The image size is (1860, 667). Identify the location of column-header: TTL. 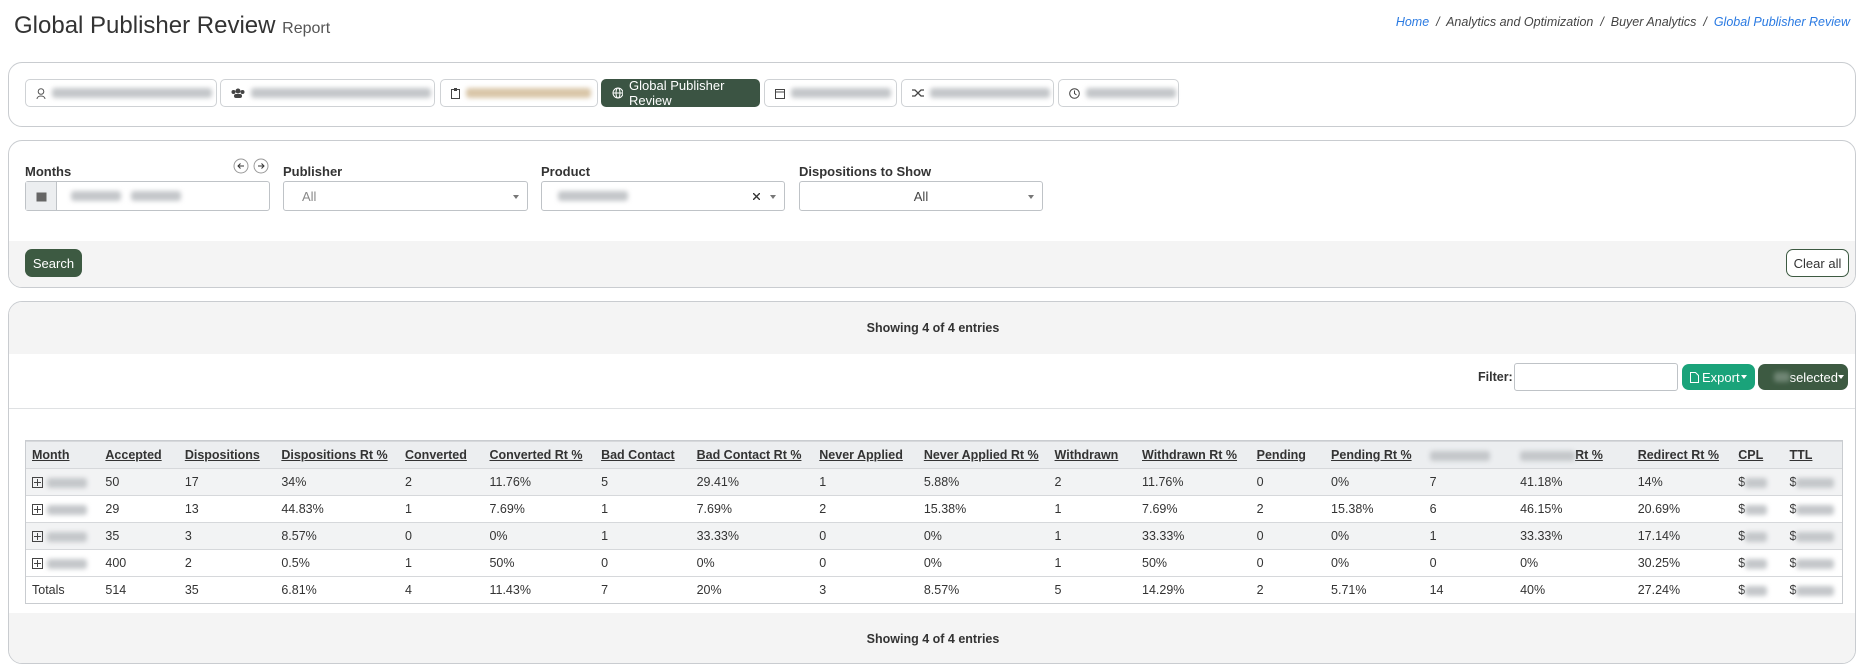
(1812, 455).